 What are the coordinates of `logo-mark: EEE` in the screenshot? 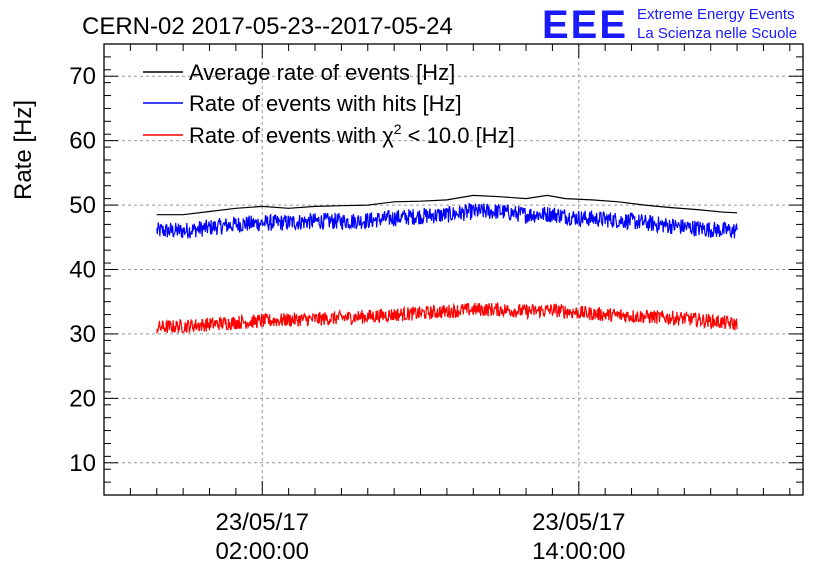 It's located at (585, 25).